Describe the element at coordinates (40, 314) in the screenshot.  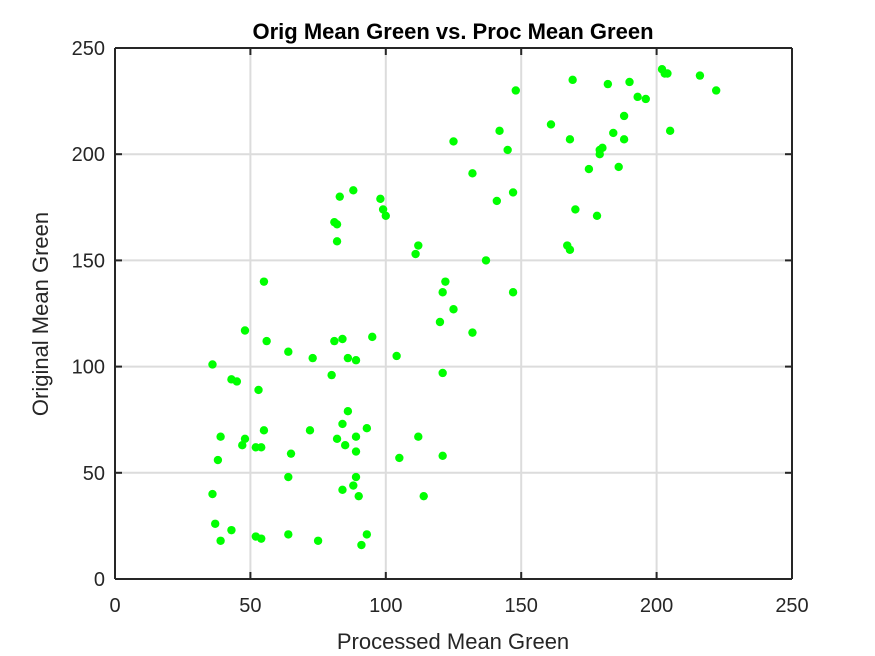
I see `y-axis-label: Original Mean Green` at that location.